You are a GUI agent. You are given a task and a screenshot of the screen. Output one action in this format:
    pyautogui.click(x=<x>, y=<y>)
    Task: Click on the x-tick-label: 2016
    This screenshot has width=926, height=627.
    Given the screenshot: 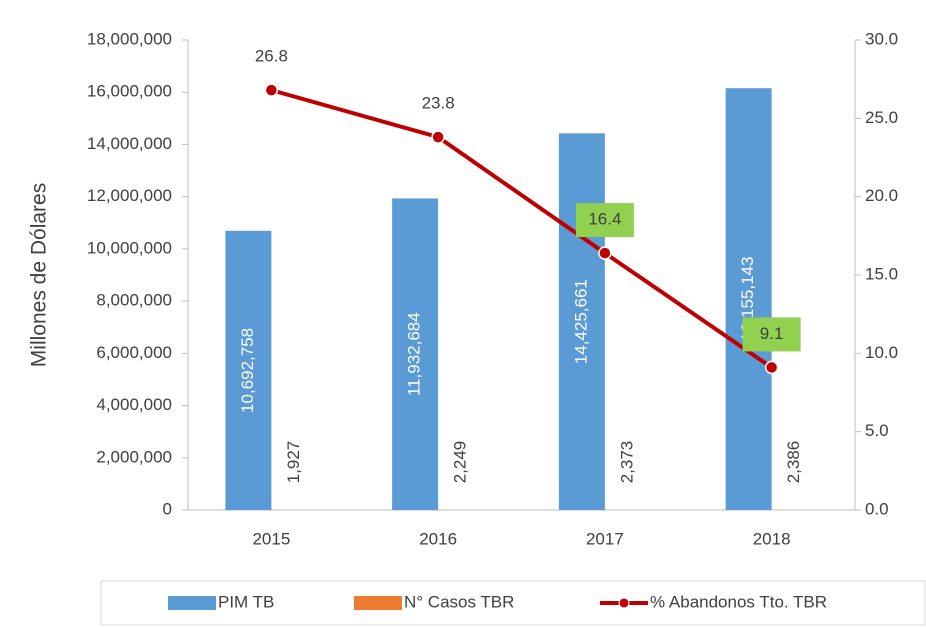 What is the action you would take?
    pyautogui.click(x=438, y=538)
    